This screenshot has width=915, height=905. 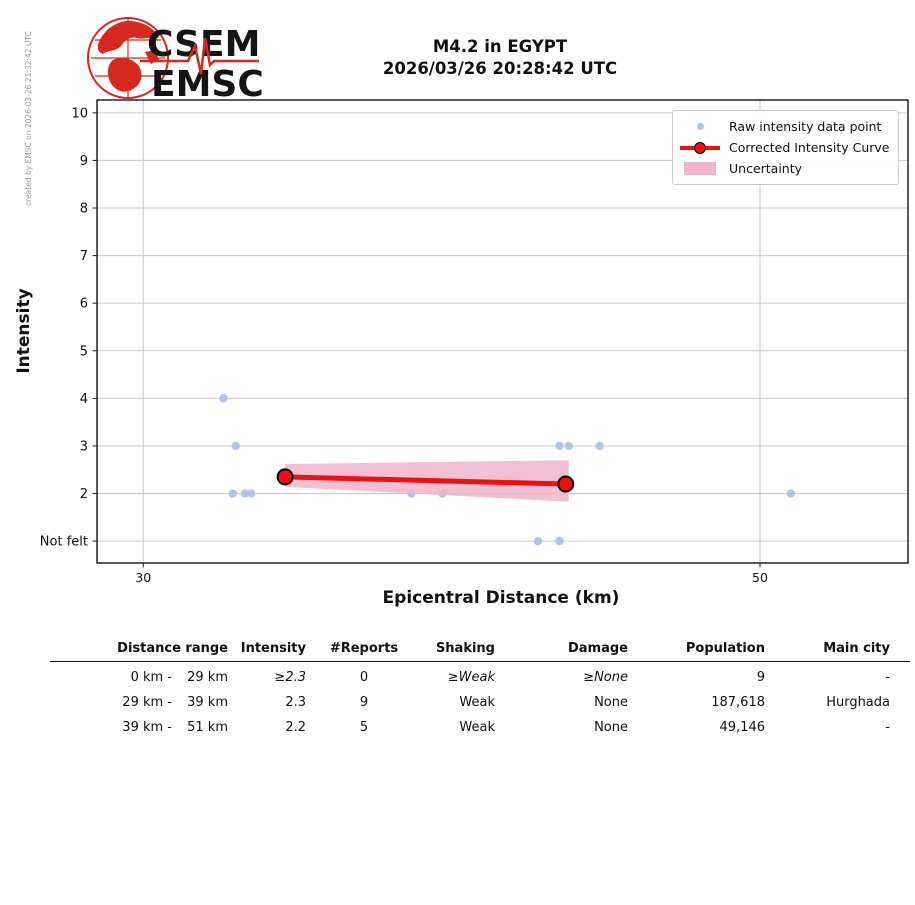 I want to click on table-row: 0 km - 29 km ≥2.3 0 ≥Weak ≥None 9 -, so click(x=480, y=677).